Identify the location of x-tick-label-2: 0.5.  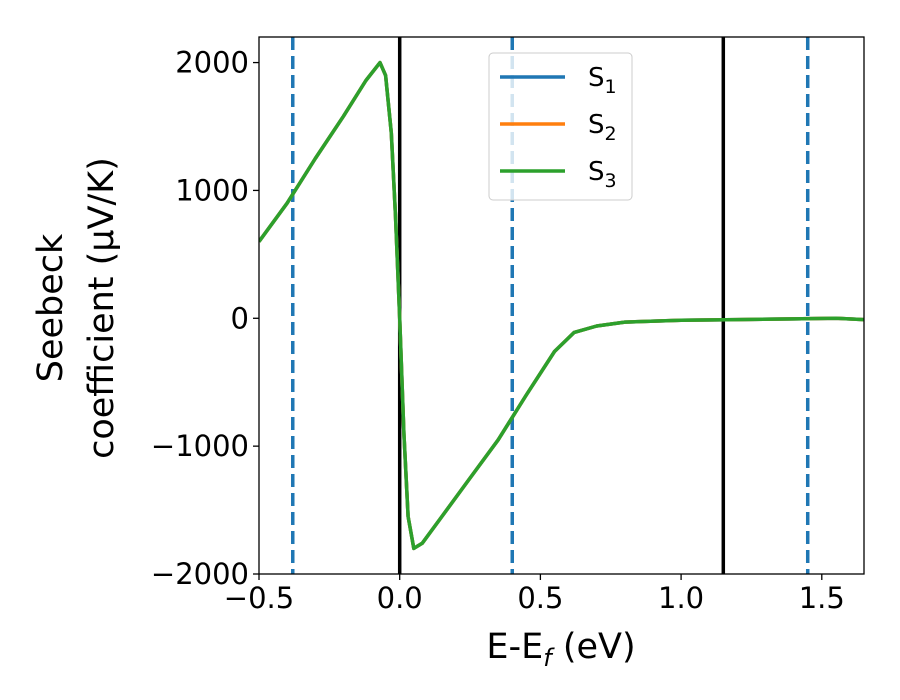
(540, 598).